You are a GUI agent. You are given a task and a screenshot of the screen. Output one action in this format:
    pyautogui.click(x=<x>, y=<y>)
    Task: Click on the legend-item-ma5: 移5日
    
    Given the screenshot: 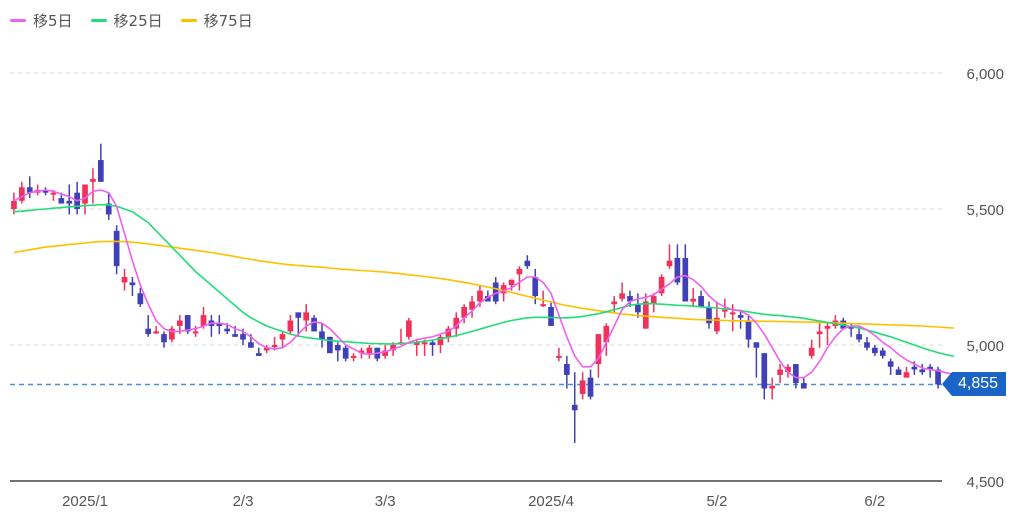 What is the action you would take?
    pyautogui.click(x=41, y=20)
    